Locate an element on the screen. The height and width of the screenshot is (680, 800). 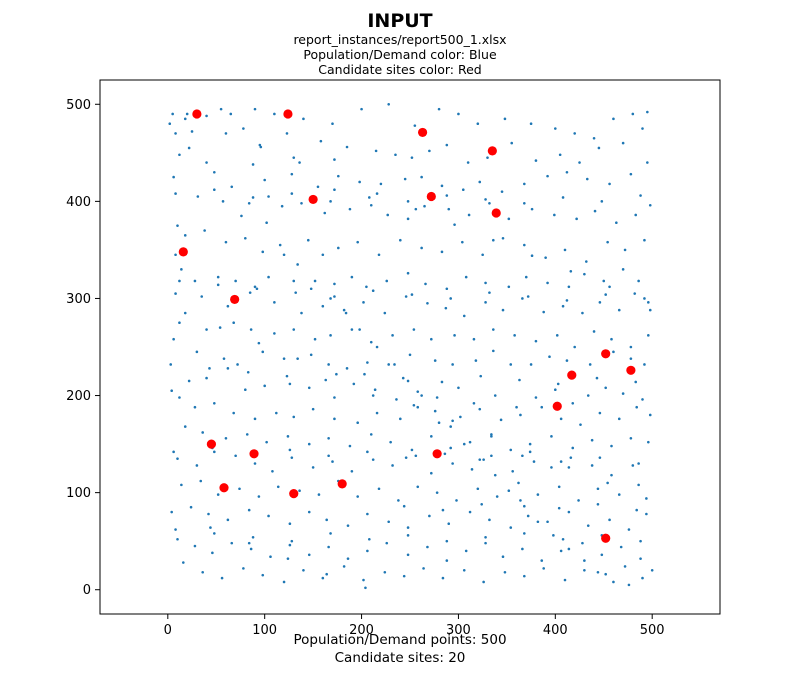
chart-subtitle-file: report_instances/report500_1.xlsx is located at coordinates (400, 39).